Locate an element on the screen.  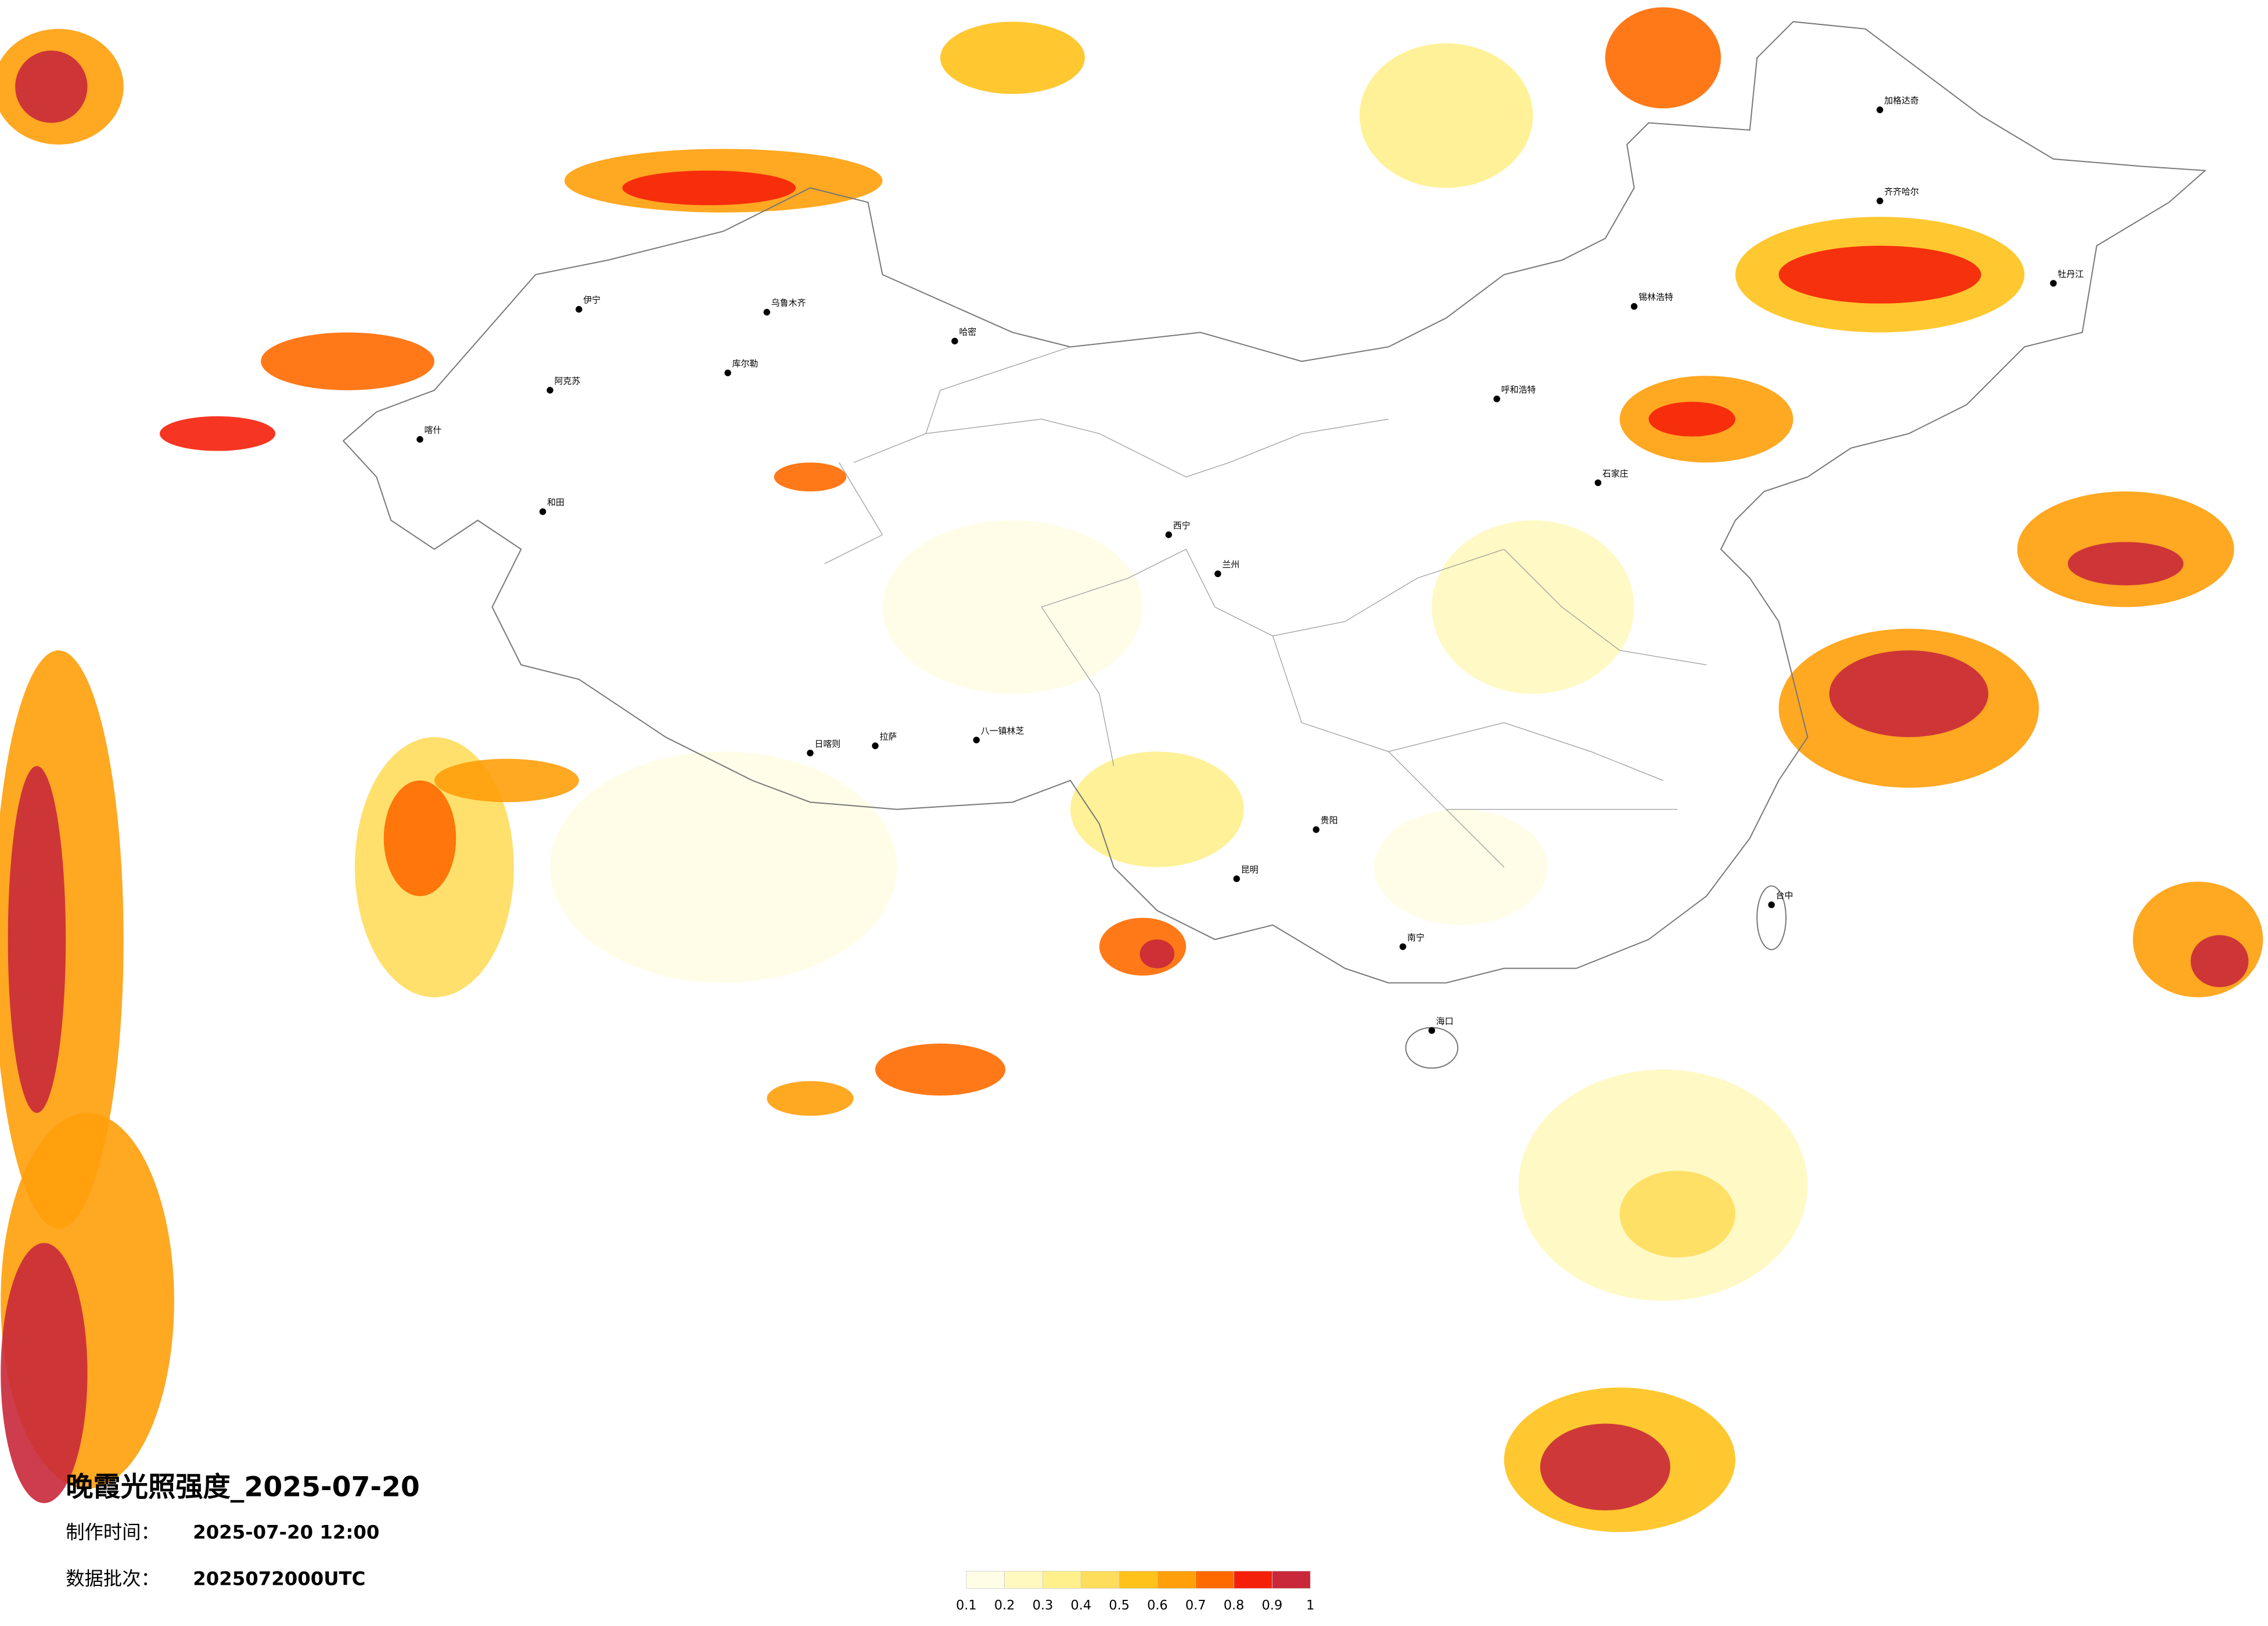
batch: 2025072000UTC is located at coordinates (279, 1578).